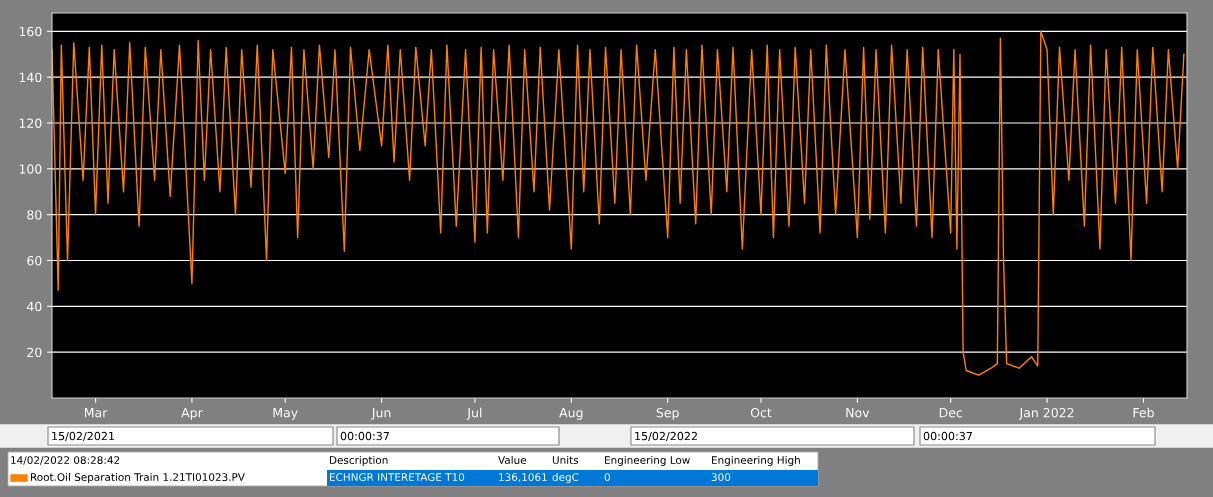 The image size is (1213, 497). I want to click on text: 15/02/2022, so click(666, 436).